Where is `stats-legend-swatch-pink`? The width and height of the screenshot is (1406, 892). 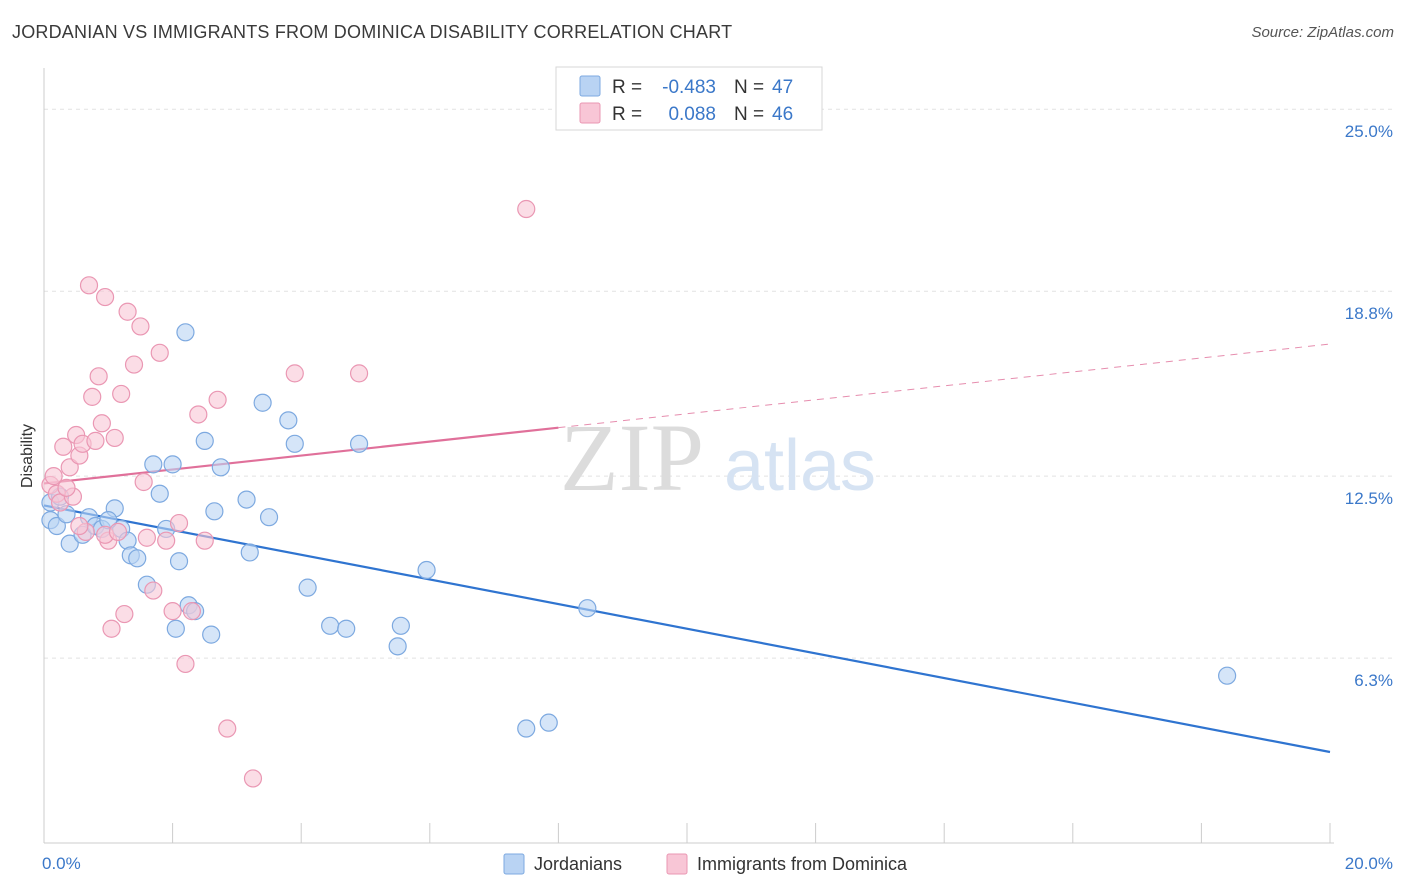
stats-legend-swatch-pink is located at coordinates (590, 113).